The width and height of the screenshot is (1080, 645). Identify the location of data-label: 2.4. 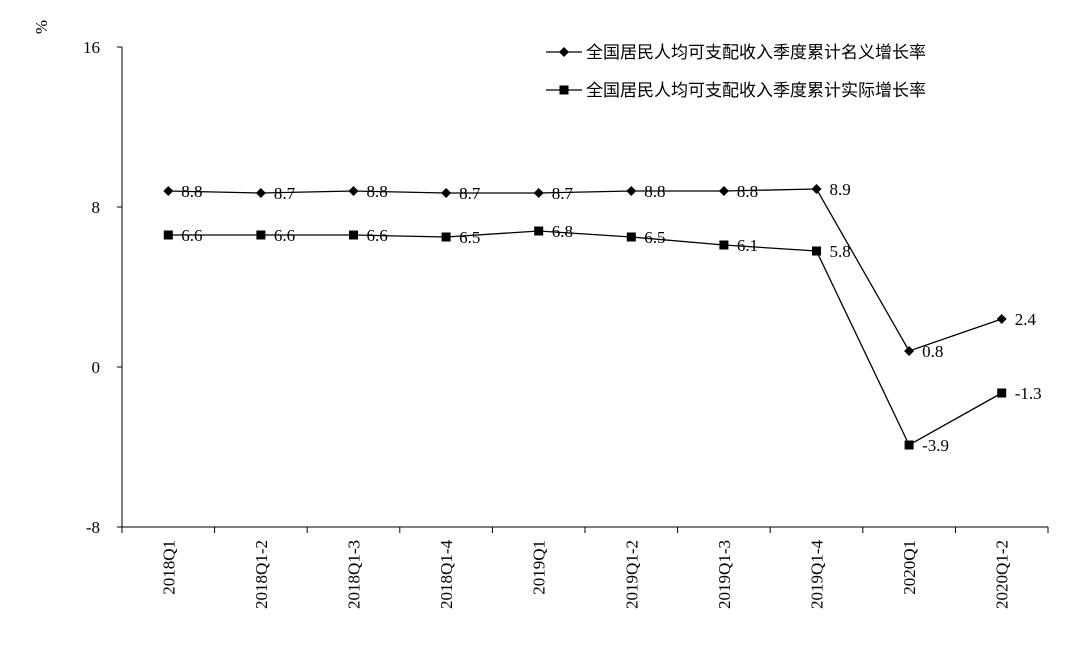
(1026, 319).